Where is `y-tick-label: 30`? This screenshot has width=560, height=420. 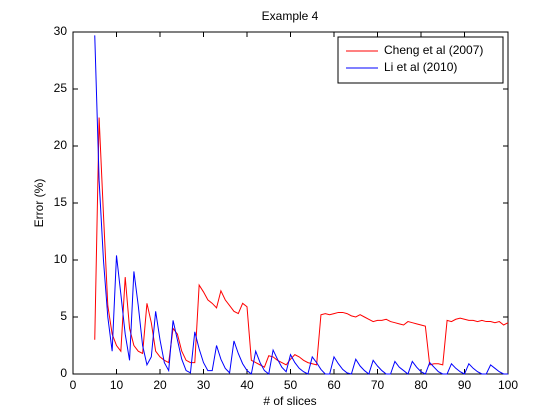 y-tick-label: 30 is located at coordinates (61, 31).